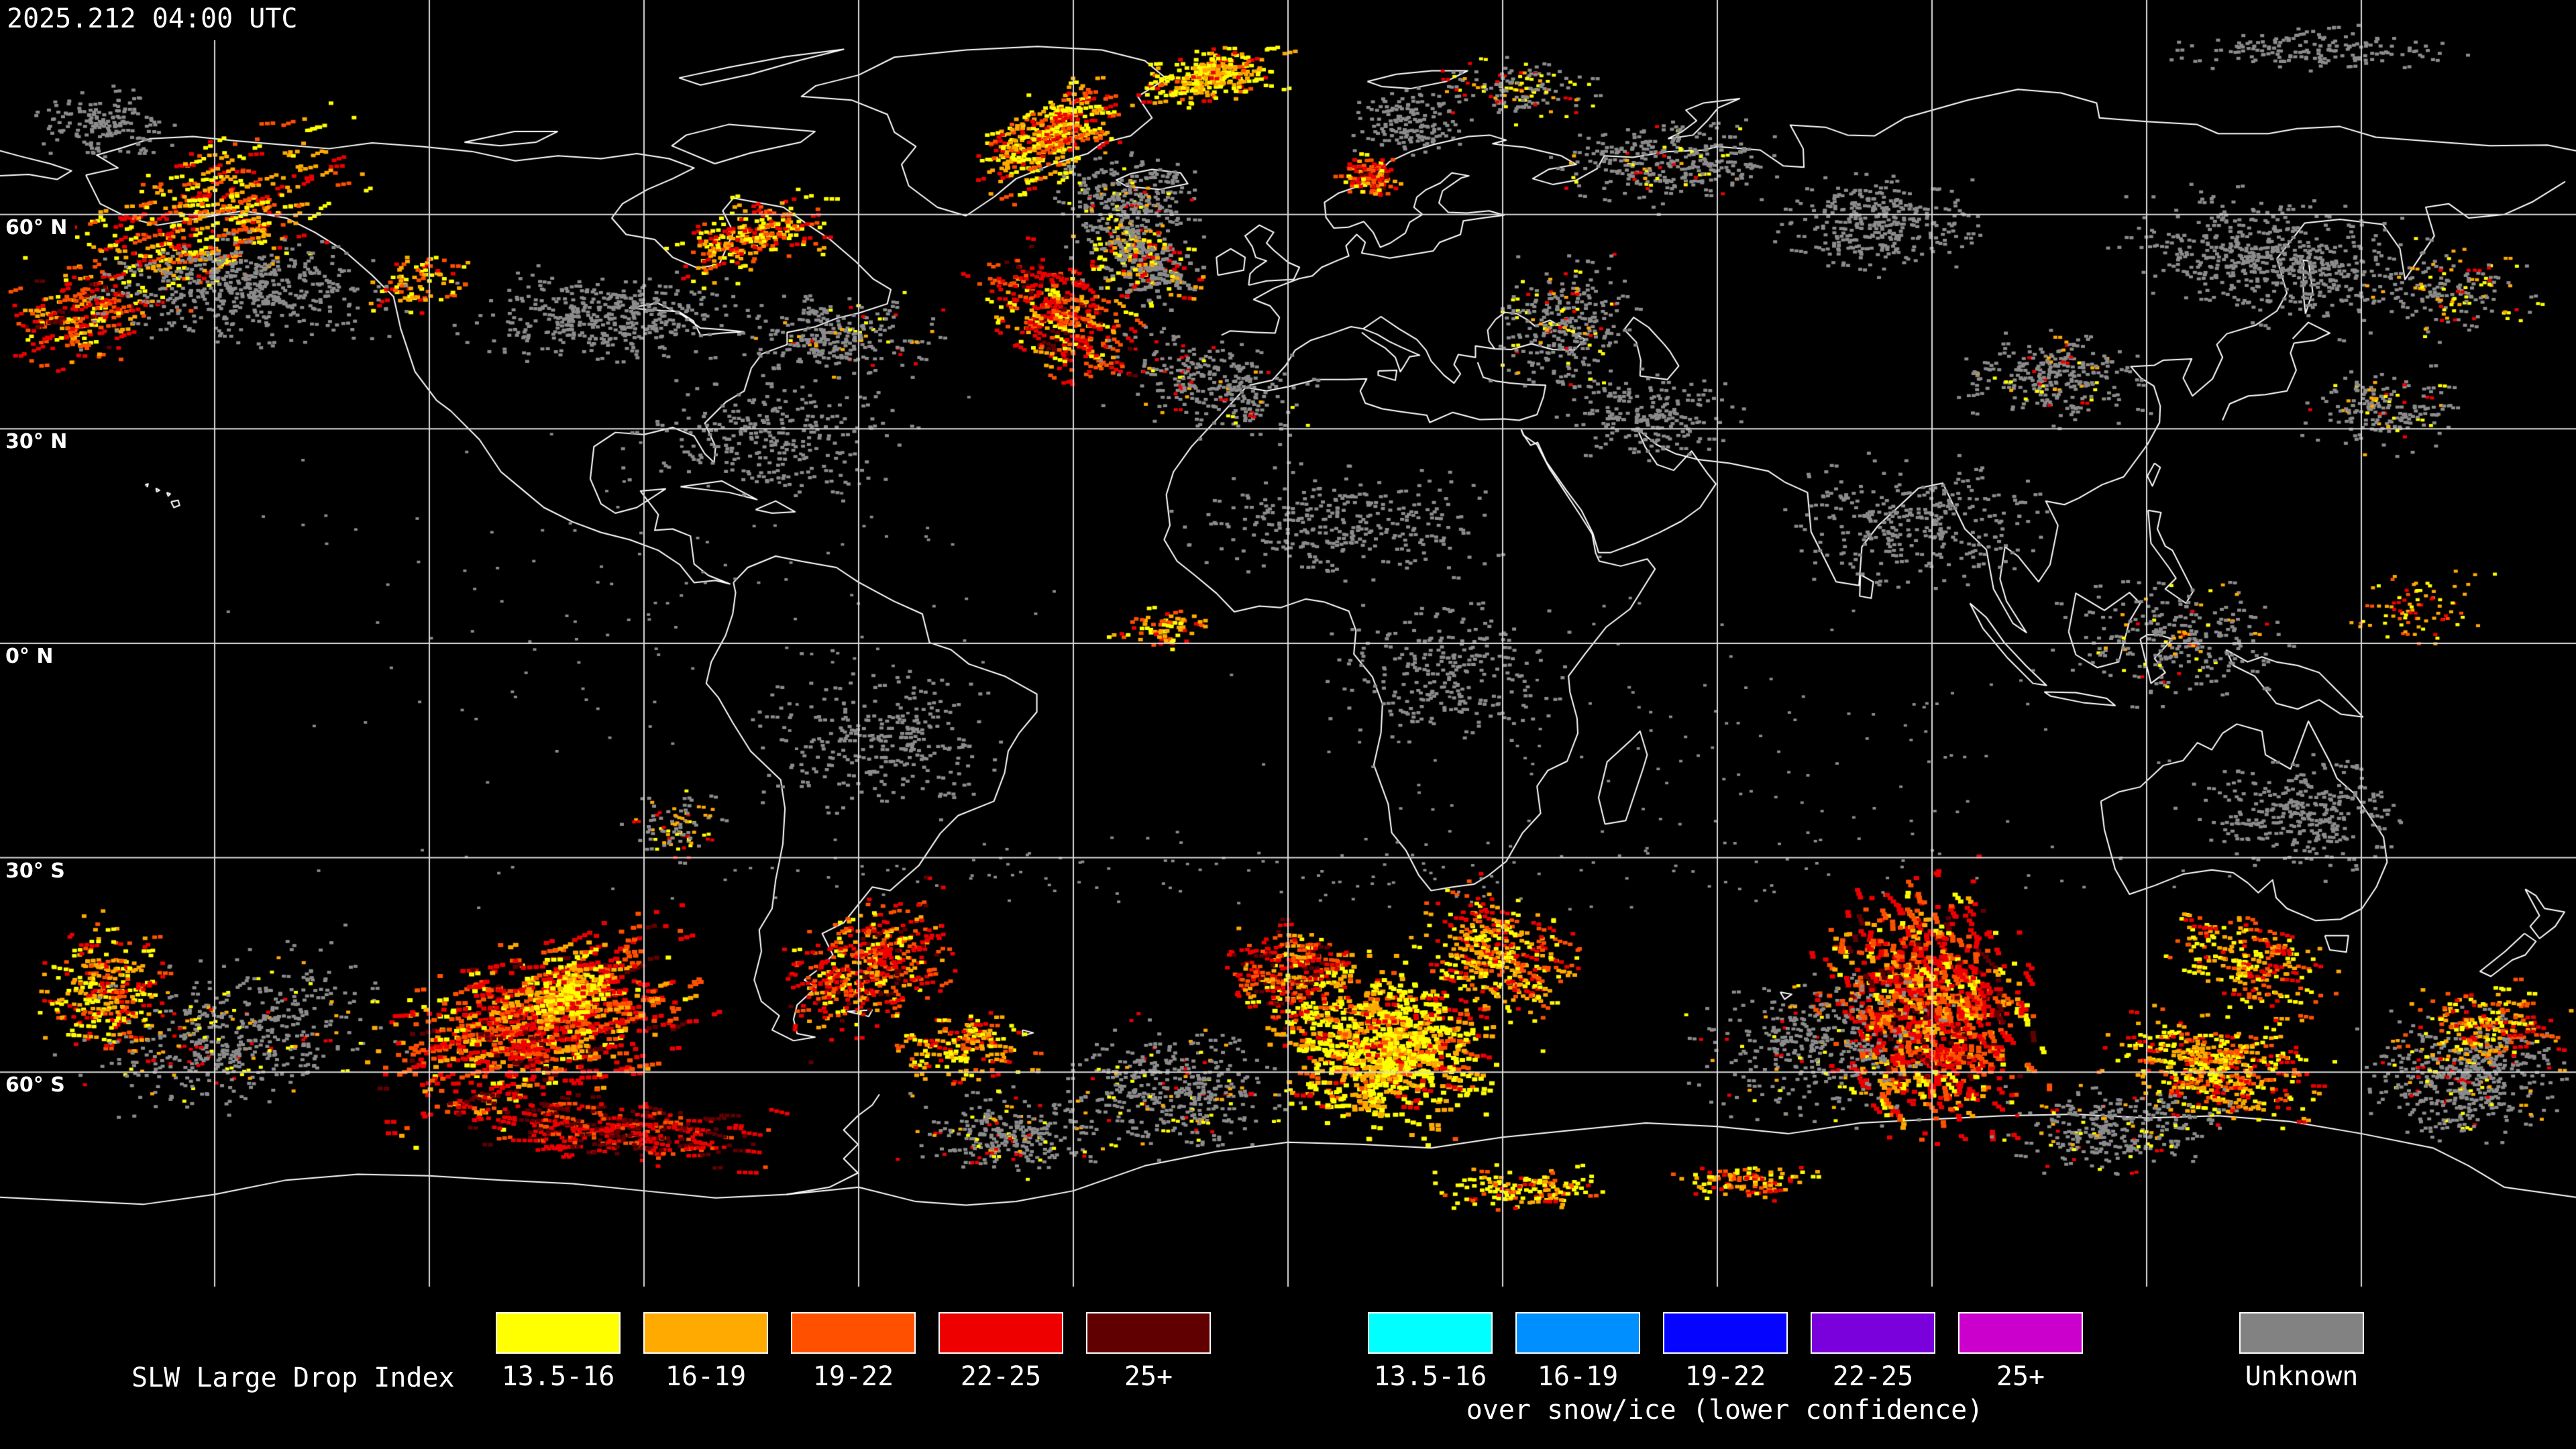 This screenshot has width=2576, height=1449. What do you see at coordinates (36, 1087) in the screenshot?
I see `lat-label: 60° S` at bounding box center [36, 1087].